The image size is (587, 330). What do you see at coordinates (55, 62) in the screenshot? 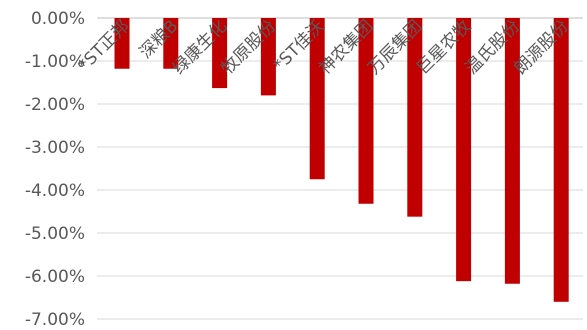
I see `y-tick-label: -1.00%` at bounding box center [55, 62].